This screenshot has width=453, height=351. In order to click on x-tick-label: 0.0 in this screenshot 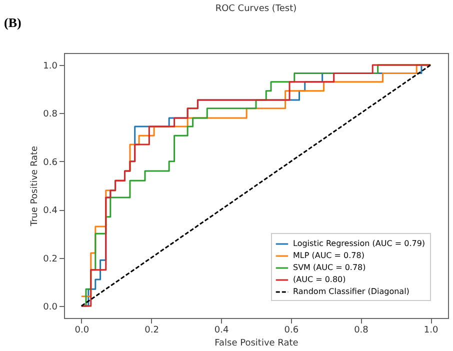, I will do `click(82, 331)`.